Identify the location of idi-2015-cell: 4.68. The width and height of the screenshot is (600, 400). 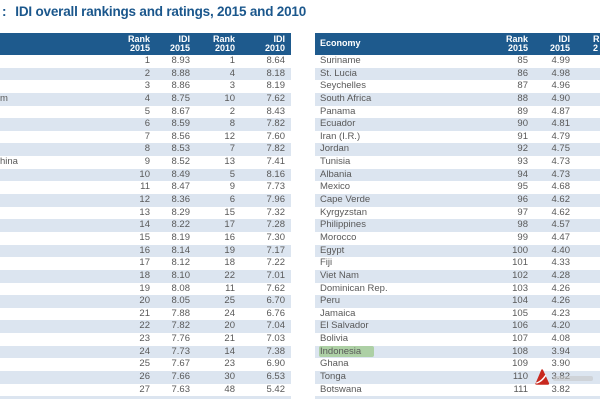
(561, 187).